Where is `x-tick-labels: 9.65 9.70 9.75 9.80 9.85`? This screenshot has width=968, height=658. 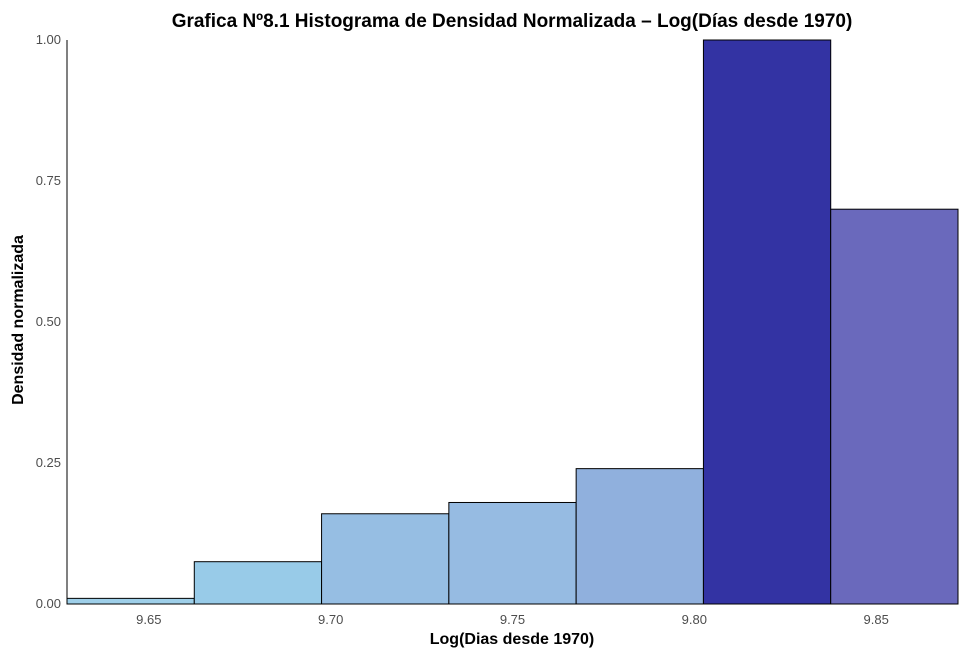 x-tick-labels: 9.65 9.70 9.75 9.80 9.85 is located at coordinates (512, 619).